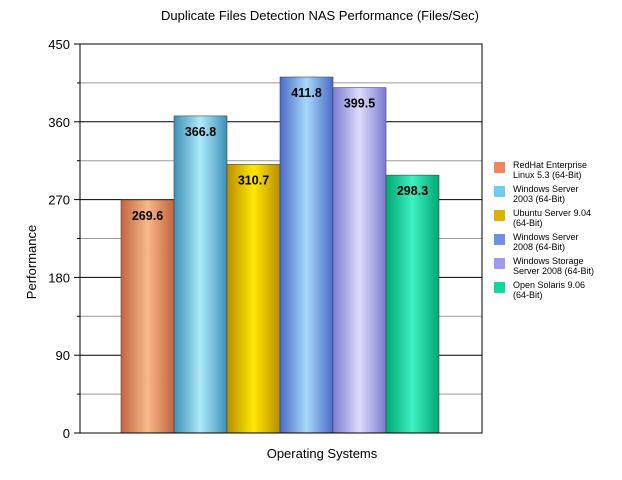  I want to click on y-tick-label: 90, so click(63, 355).